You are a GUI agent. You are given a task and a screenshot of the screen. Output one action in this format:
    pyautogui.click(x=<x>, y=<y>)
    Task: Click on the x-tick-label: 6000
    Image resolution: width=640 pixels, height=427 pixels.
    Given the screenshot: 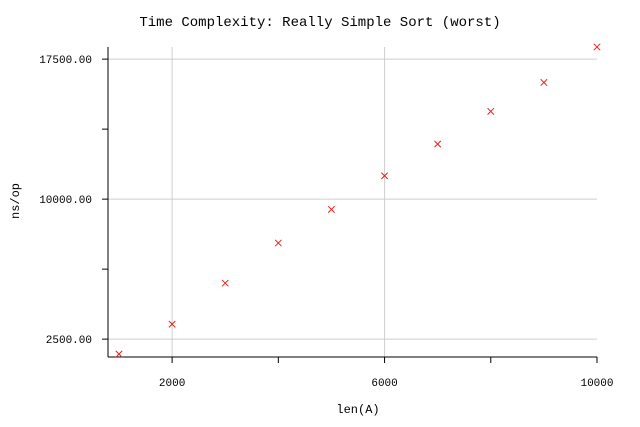 What is the action you would take?
    pyautogui.click(x=384, y=384)
    